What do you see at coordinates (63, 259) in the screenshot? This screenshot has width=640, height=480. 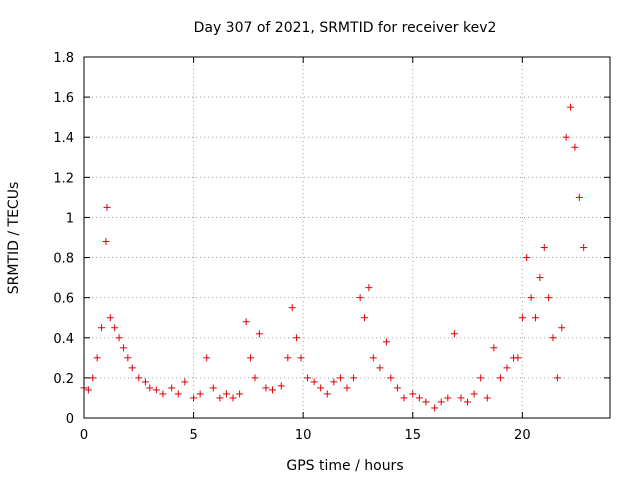 I see `y-tick-label: 0.8` at bounding box center [63, 259].